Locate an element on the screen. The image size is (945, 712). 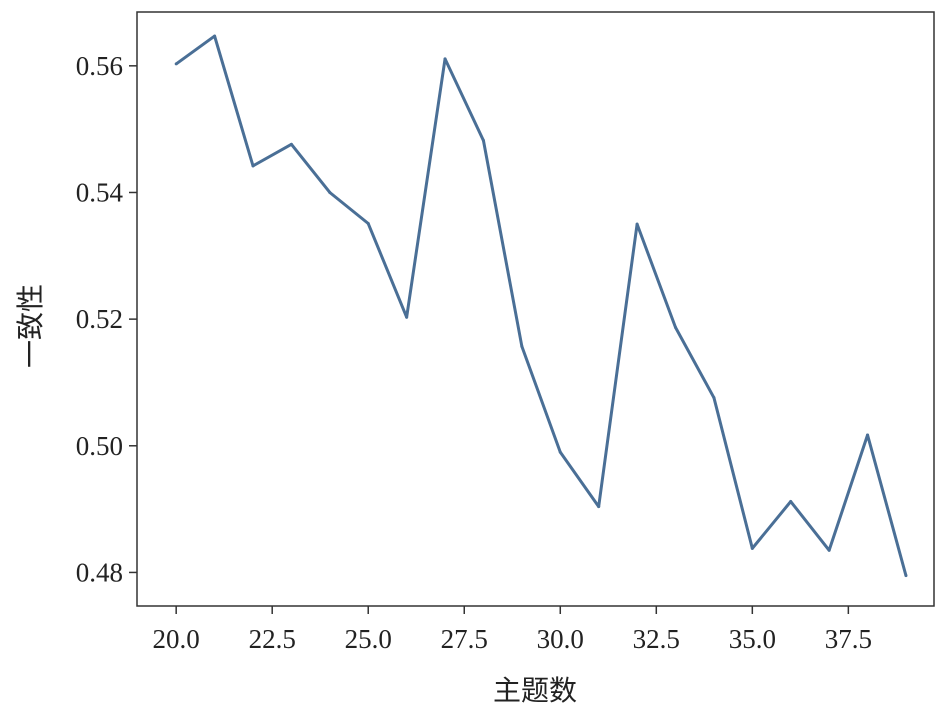
y-axis-title: 一致性 is located at coordinates (30, 326).